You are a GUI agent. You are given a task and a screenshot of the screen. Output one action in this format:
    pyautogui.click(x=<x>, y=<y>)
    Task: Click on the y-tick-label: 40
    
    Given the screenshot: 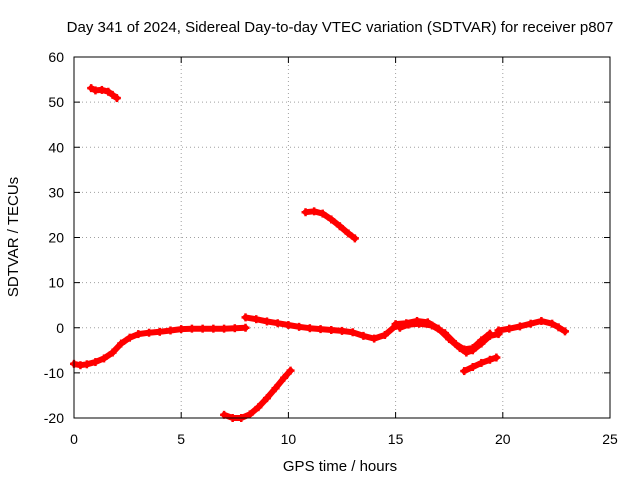 What is the action you would take?
    pyautogui.click(x=56, y=147)
    